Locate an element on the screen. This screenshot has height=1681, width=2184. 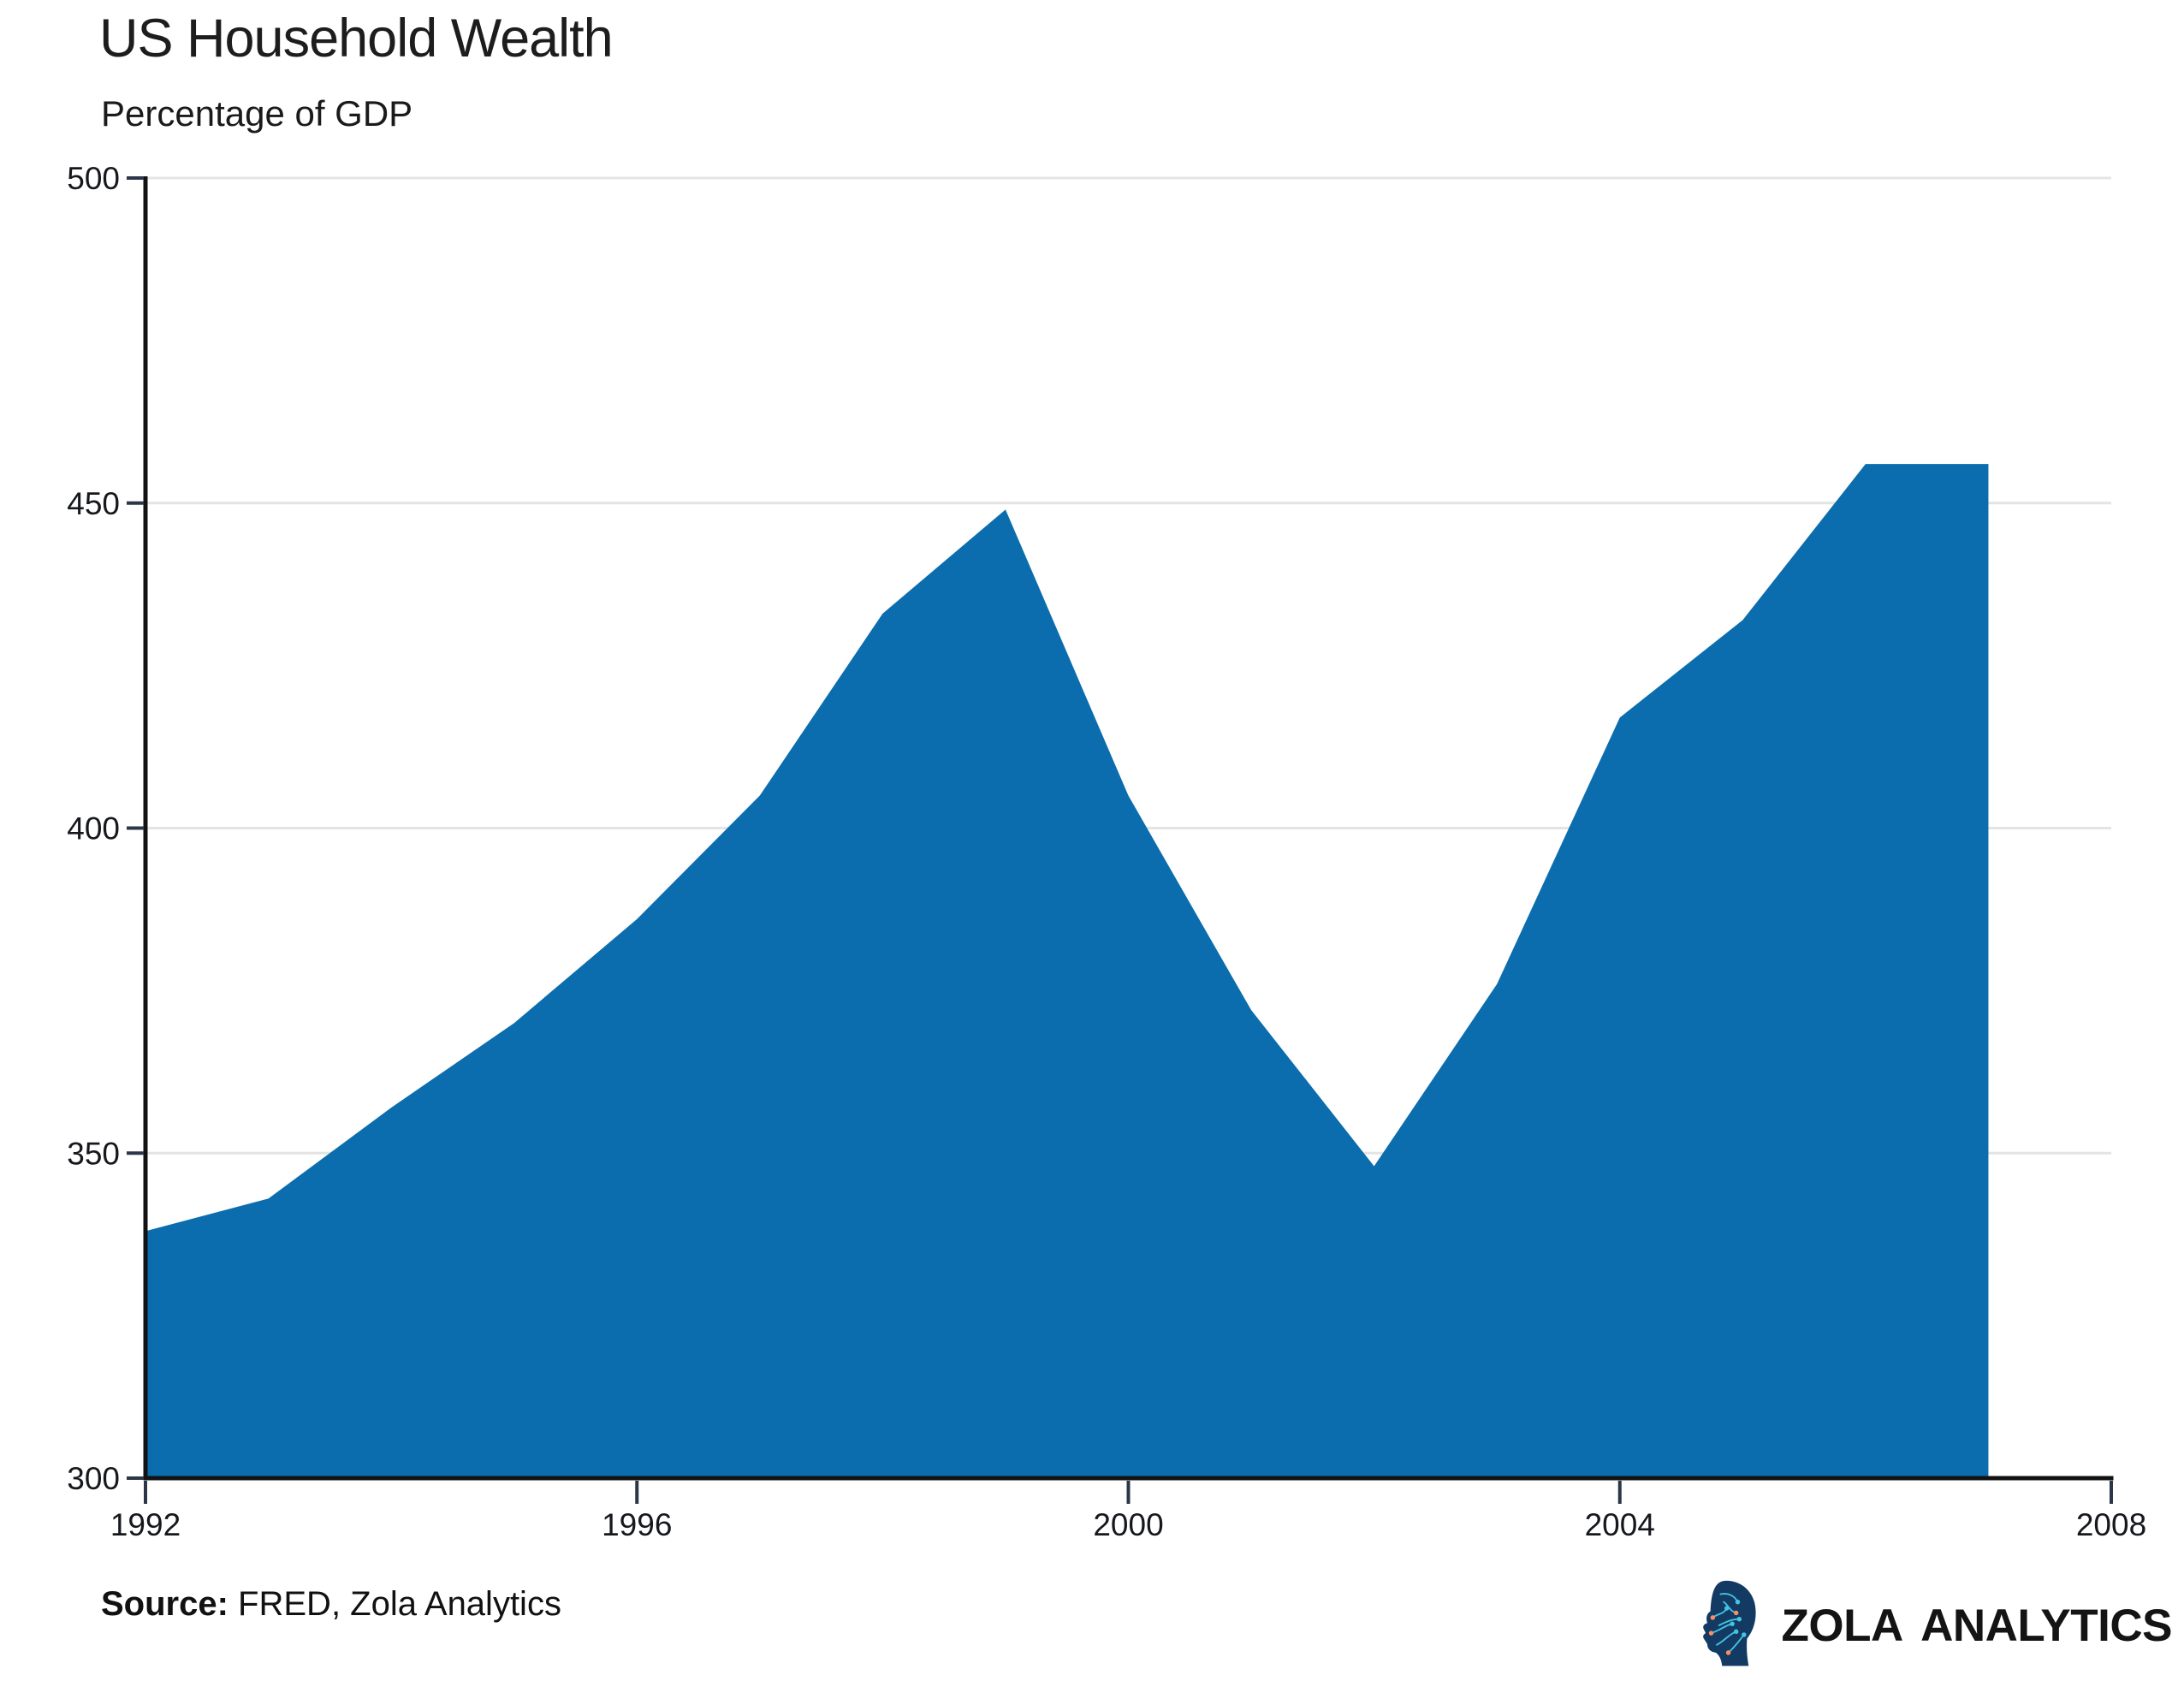
y-tick-label-400: 400 is located at coordinates (93, 829).